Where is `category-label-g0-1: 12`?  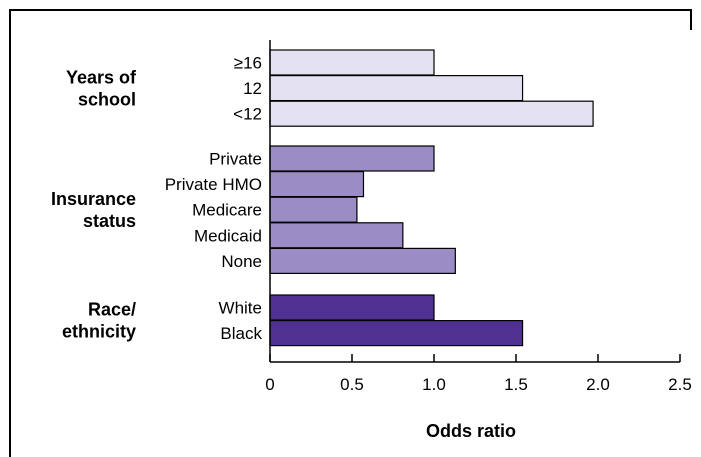 category-label-g0-1: 12 is located at coordinates (252, 88).